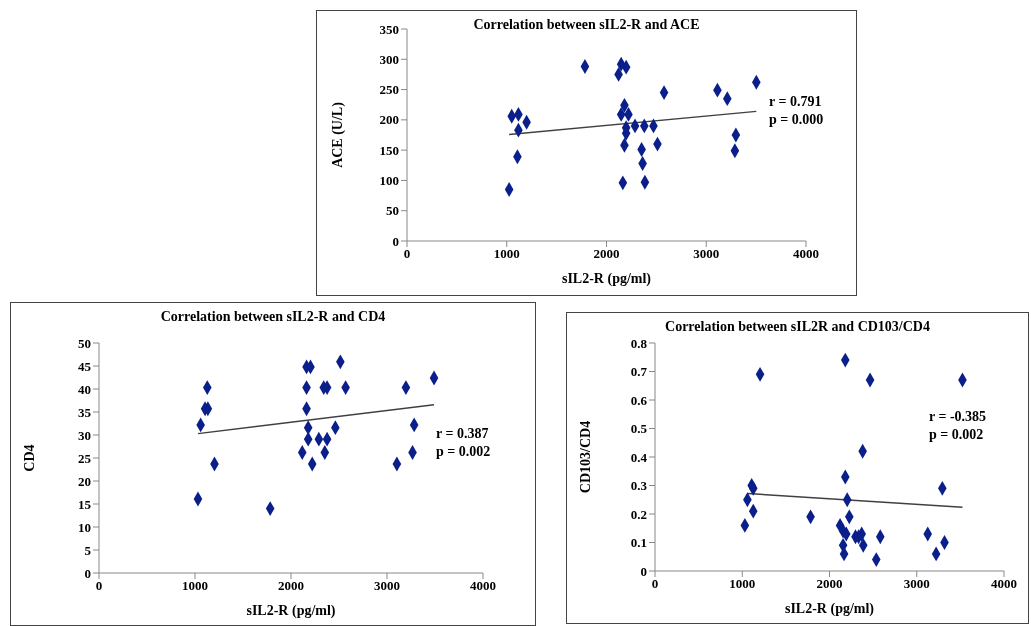 The height and width of the screenshot is (626, 1031). Describe the element at coordinates (389, 59) in the screenshot. I see `y-tick-label: 300` at that location.